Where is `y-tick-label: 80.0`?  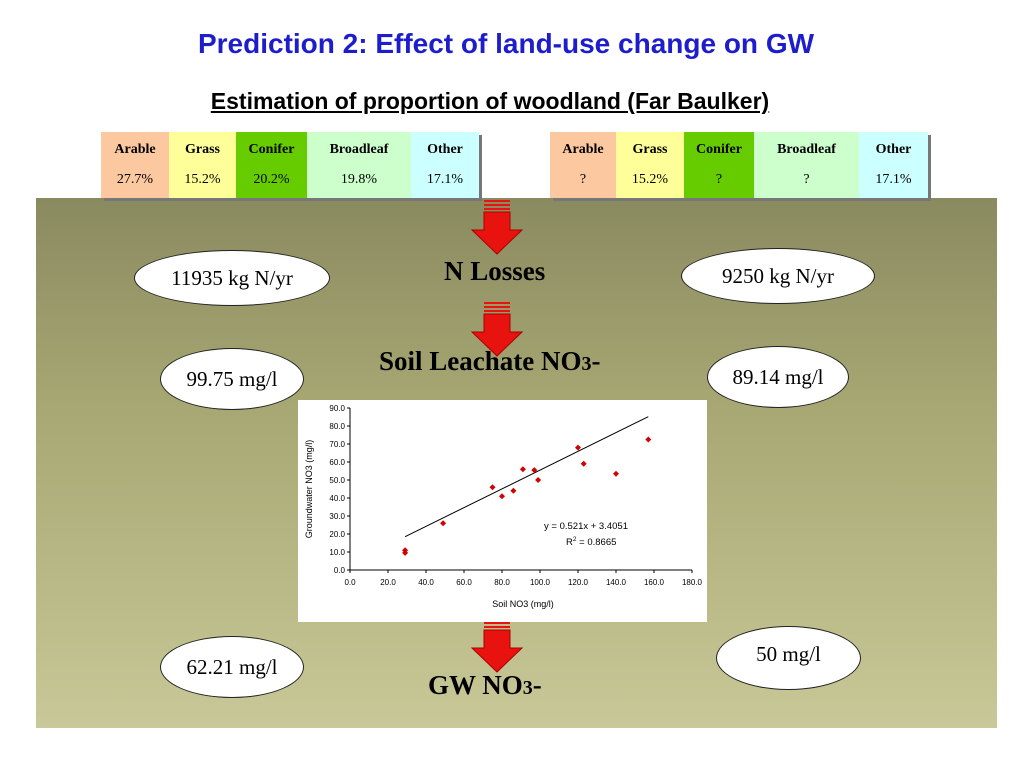
y-tick-label: 80.0 is located at coordinates (337, 426).